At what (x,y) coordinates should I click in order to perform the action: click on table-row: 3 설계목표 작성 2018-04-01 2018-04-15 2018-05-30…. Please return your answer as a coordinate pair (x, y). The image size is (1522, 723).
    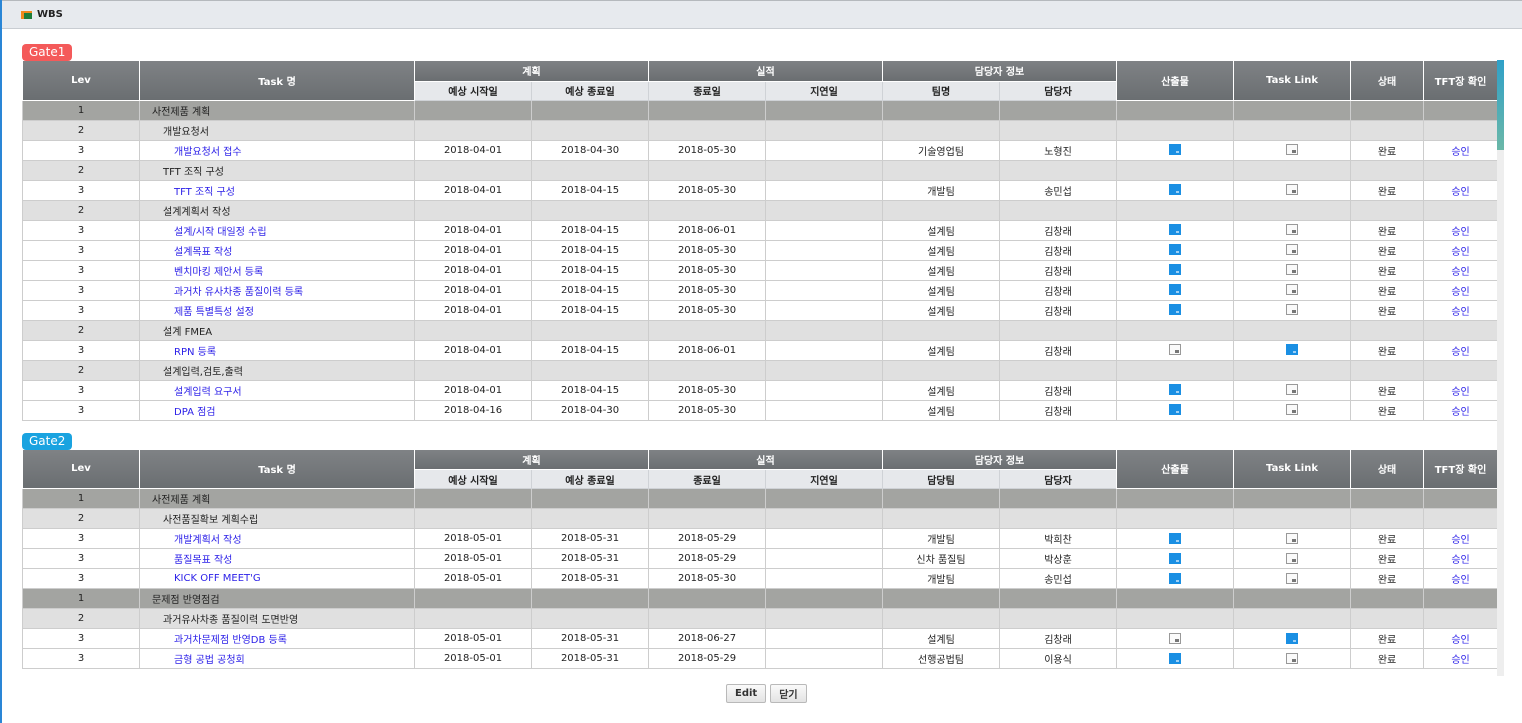
    Looking at the image, I should click on (760, 250).